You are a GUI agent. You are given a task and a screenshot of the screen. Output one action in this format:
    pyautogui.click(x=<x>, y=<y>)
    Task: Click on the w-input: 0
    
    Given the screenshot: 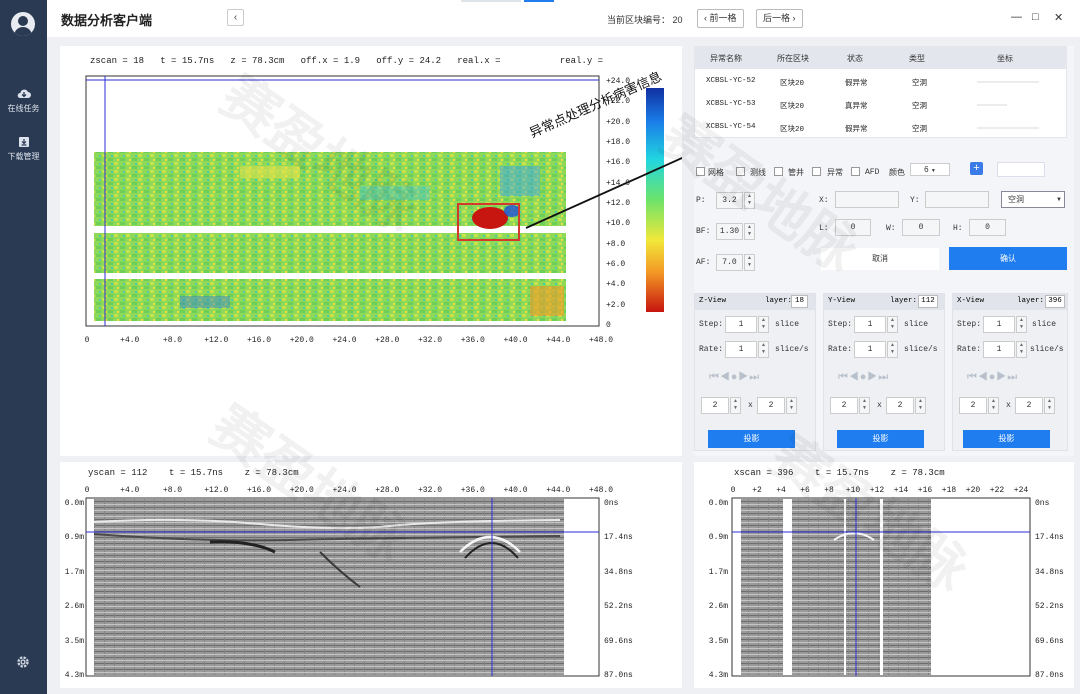 What is the action you would take?
    pyautogui.click(x=921, y=227)
    